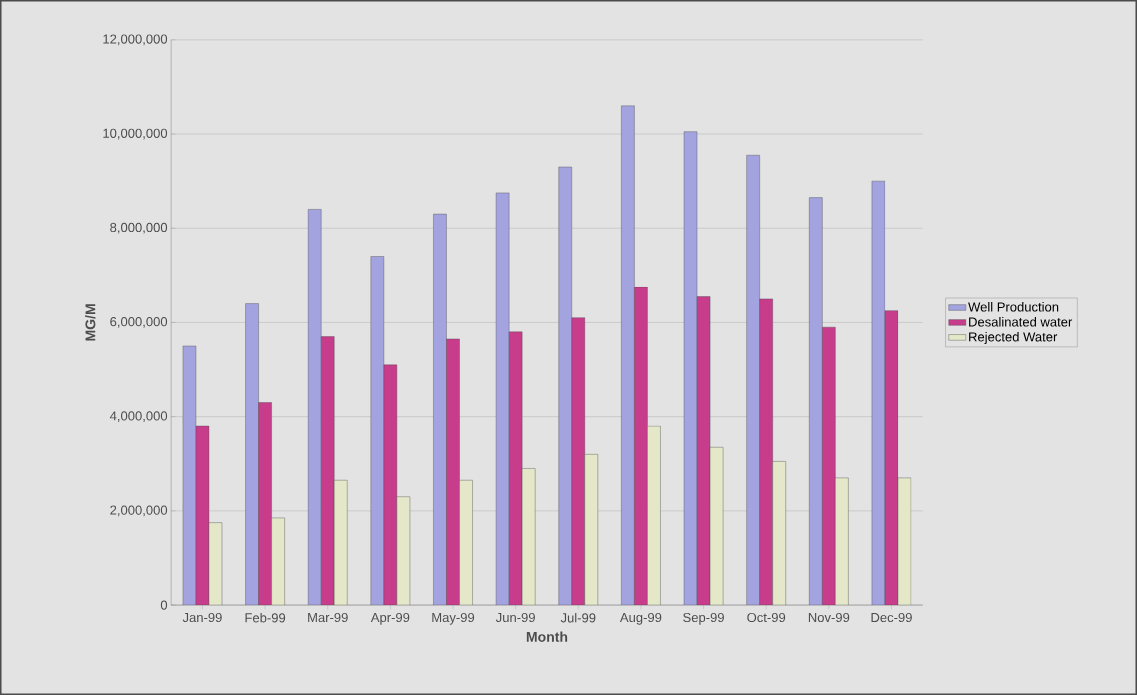 The width and height of the screenshot is (1137, 695). What do you see at coordinates (265, 617) in the screenshot?
I see `x-tick-label: Feb-99` at bounding box center [265, 617].